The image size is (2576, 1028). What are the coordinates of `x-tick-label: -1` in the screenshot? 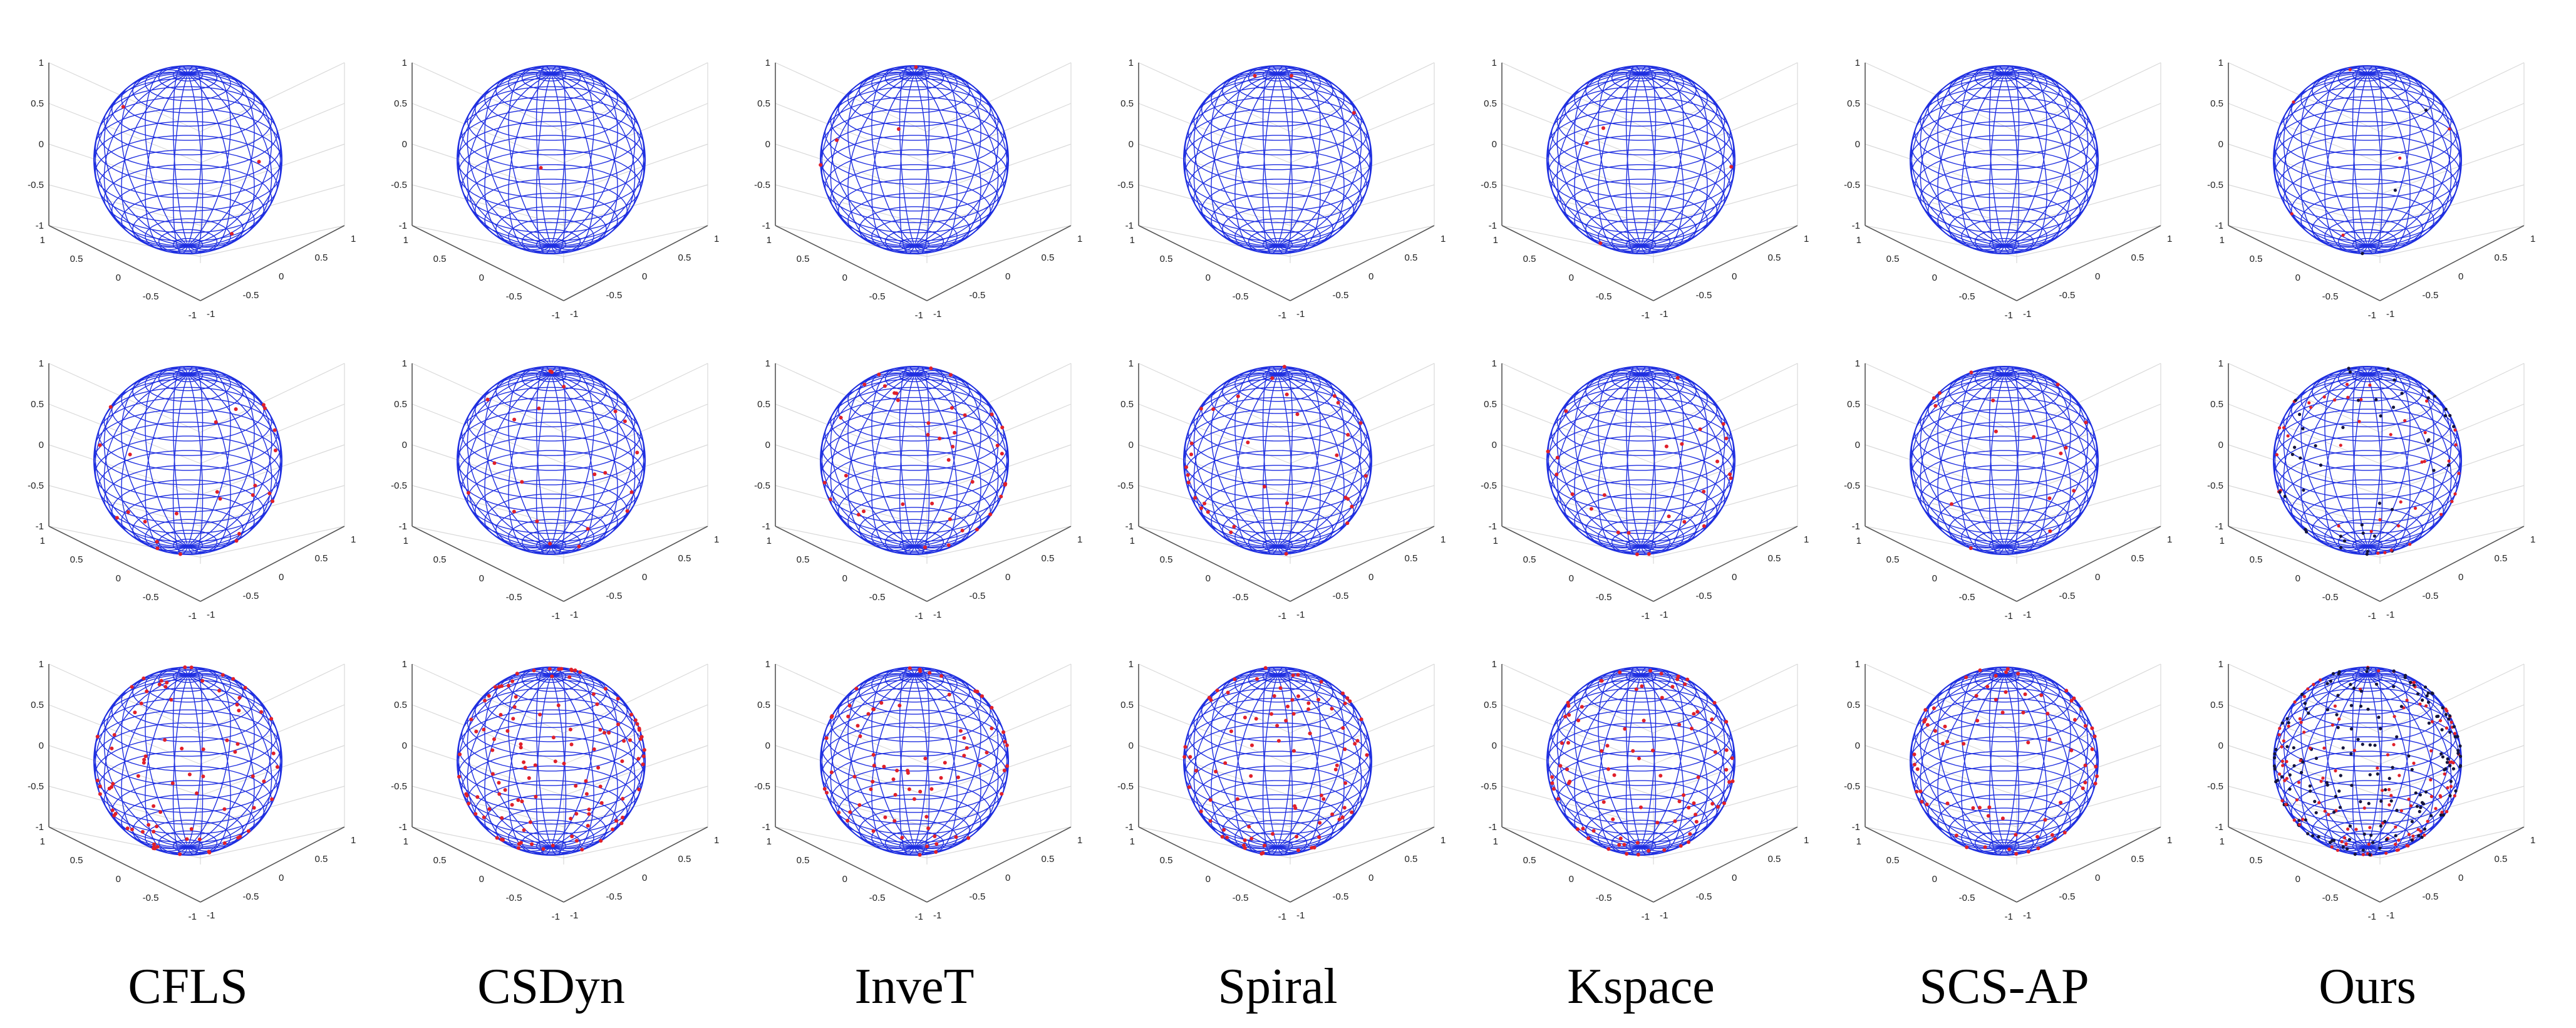 It's located at (2372, 616).